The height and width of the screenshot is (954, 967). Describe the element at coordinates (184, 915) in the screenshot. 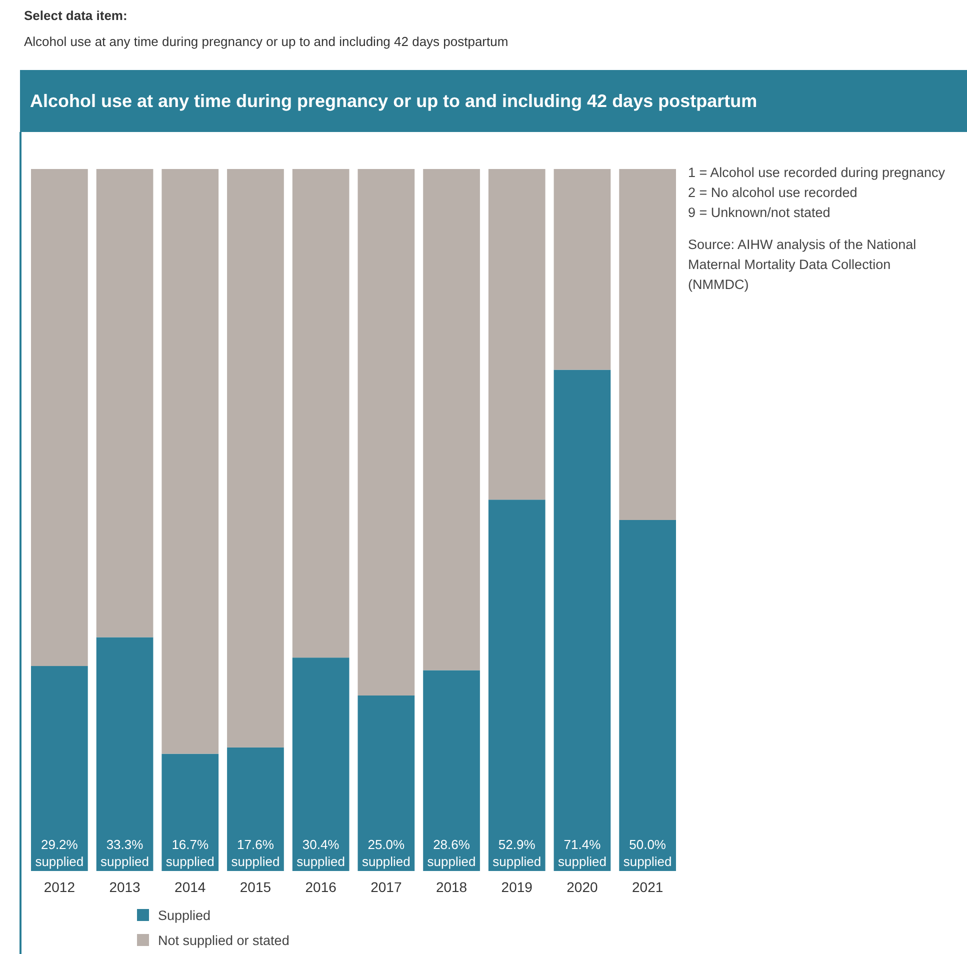

I see `legend-label: Supplied` at that location.